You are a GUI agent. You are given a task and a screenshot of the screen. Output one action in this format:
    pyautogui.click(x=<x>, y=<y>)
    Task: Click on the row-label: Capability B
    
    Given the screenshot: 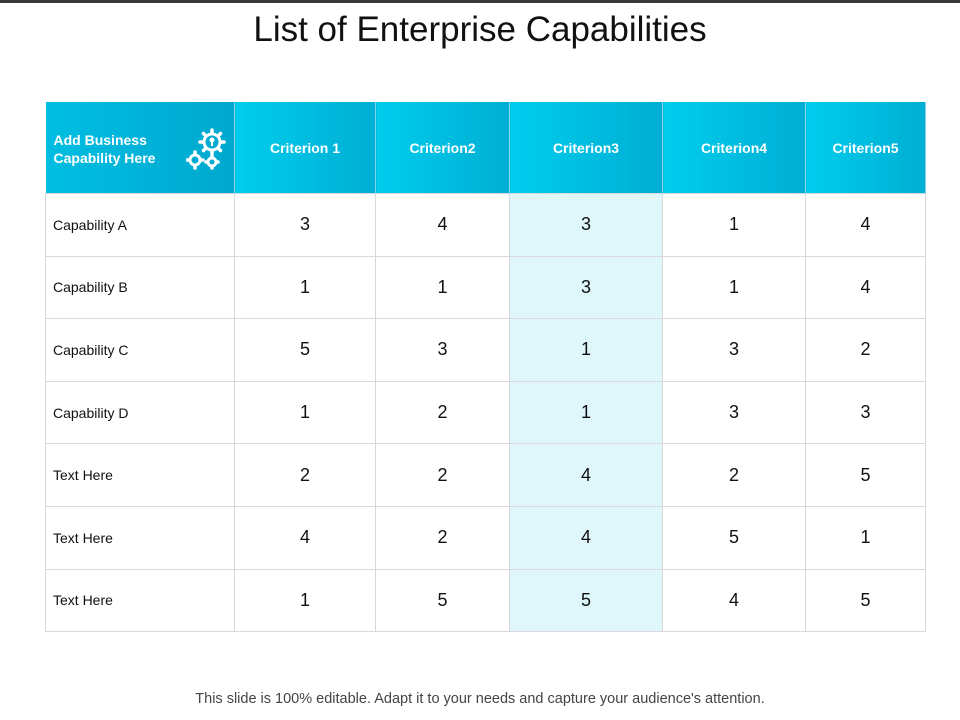 What is the action you would take?
    pyautogui.click(x=140, y=287)
    